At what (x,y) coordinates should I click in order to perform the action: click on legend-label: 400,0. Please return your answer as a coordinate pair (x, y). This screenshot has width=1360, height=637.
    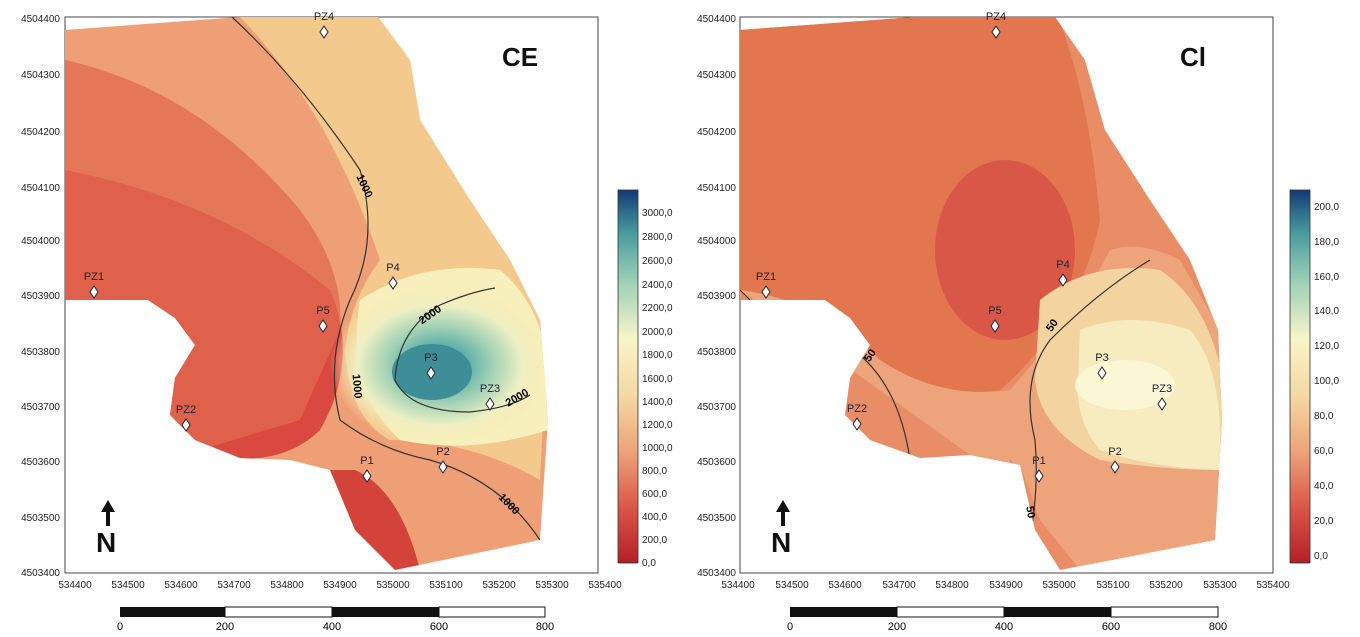
    Looking at the image, I should click on (654, 517).